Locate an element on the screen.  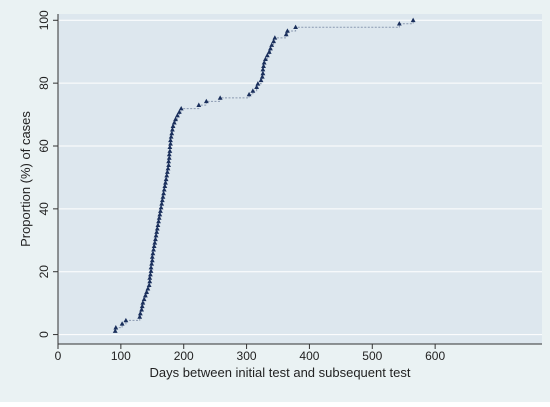
y-tick-label-20: 20 is located at coordinates (44, 272).